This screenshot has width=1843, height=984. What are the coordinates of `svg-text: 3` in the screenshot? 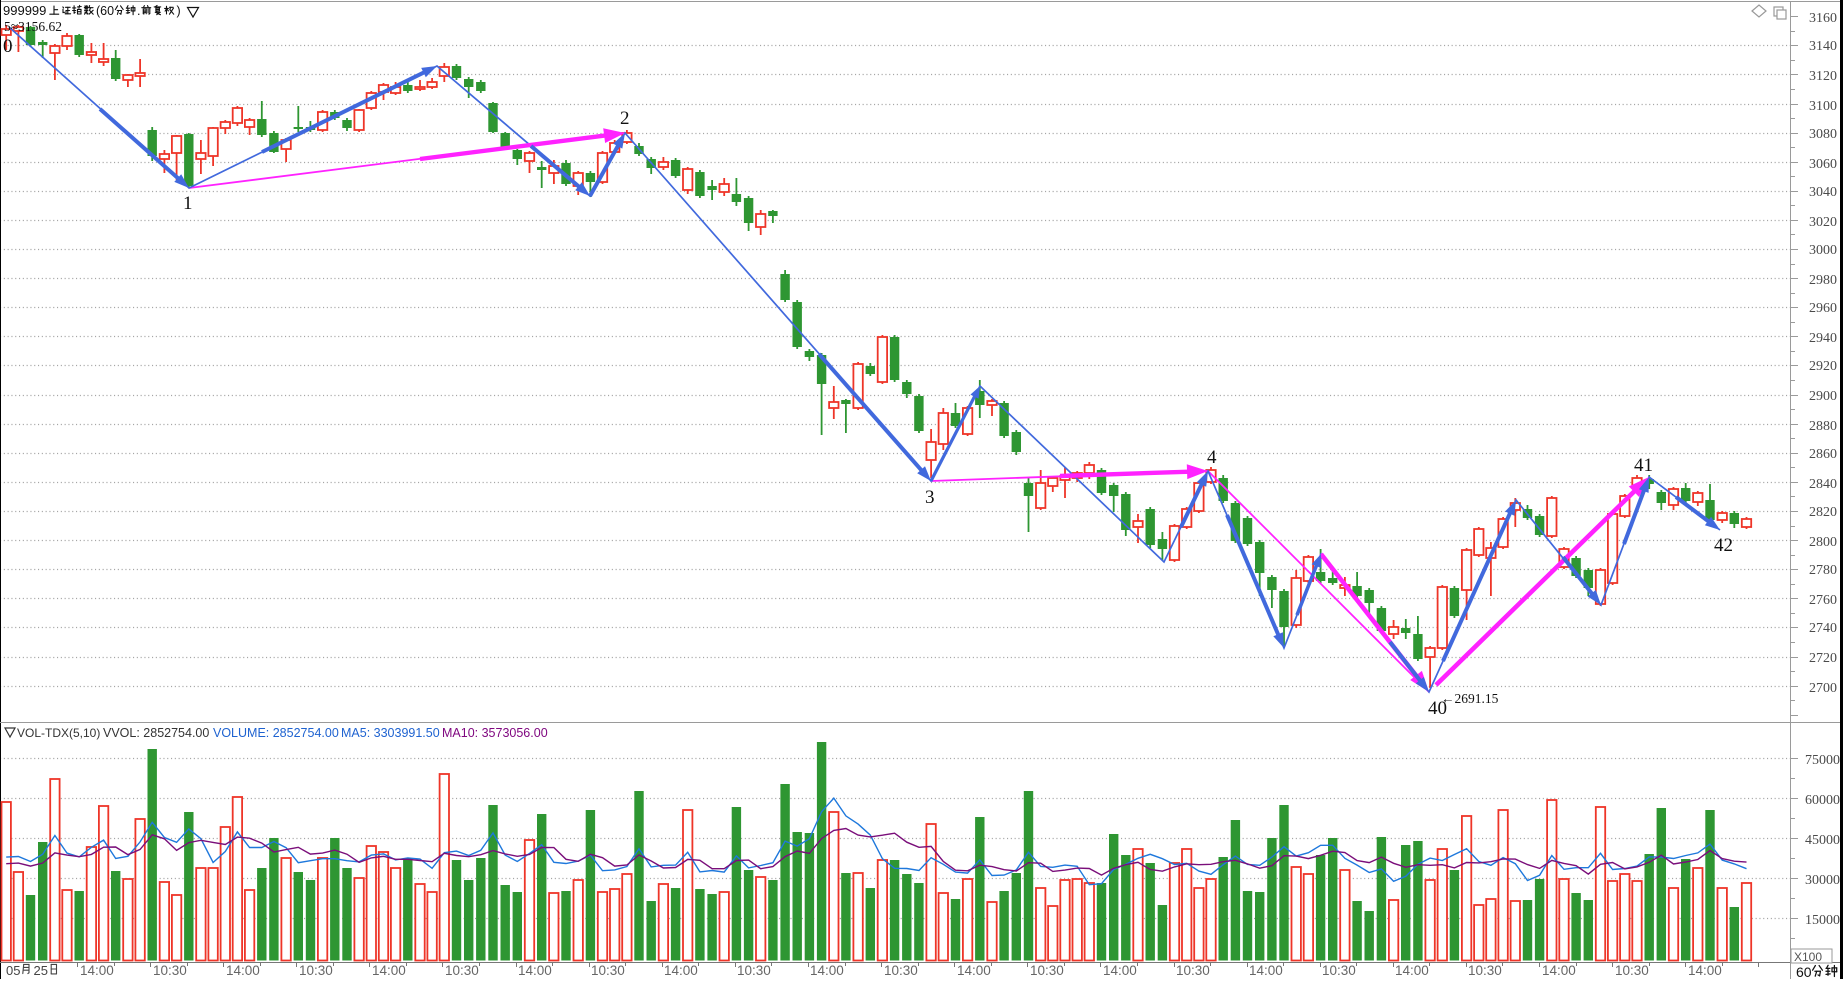 It's located at (930, 497).